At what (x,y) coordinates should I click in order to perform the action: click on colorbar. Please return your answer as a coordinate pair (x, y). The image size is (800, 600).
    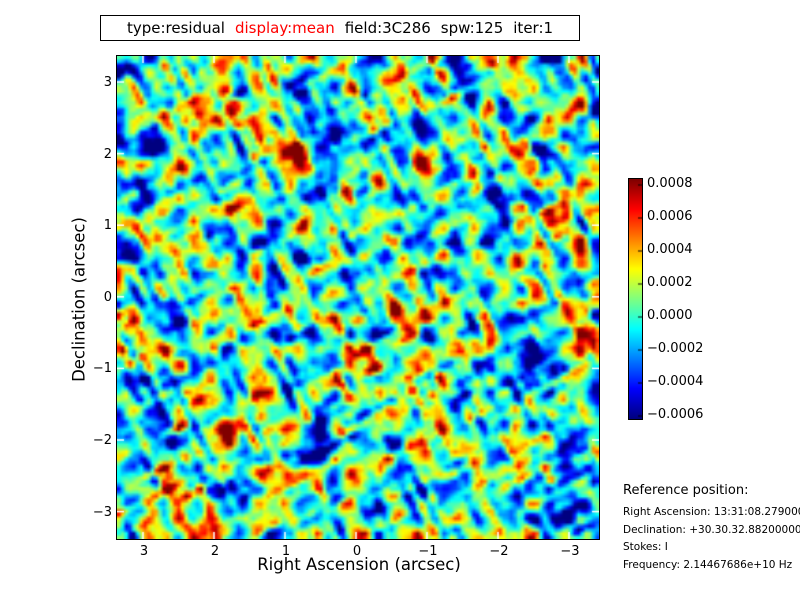
    Looking at the image, I should click on (635, 299).